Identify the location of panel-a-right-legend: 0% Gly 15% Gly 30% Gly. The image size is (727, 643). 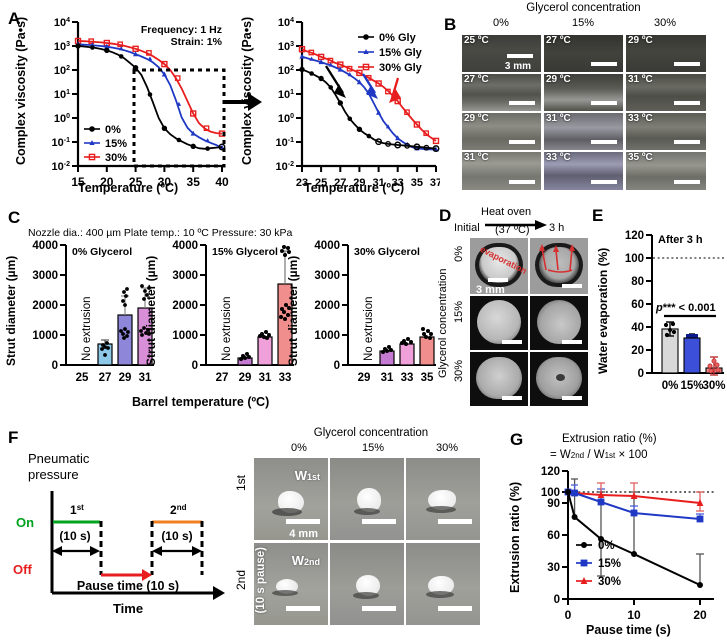
(390, 53).